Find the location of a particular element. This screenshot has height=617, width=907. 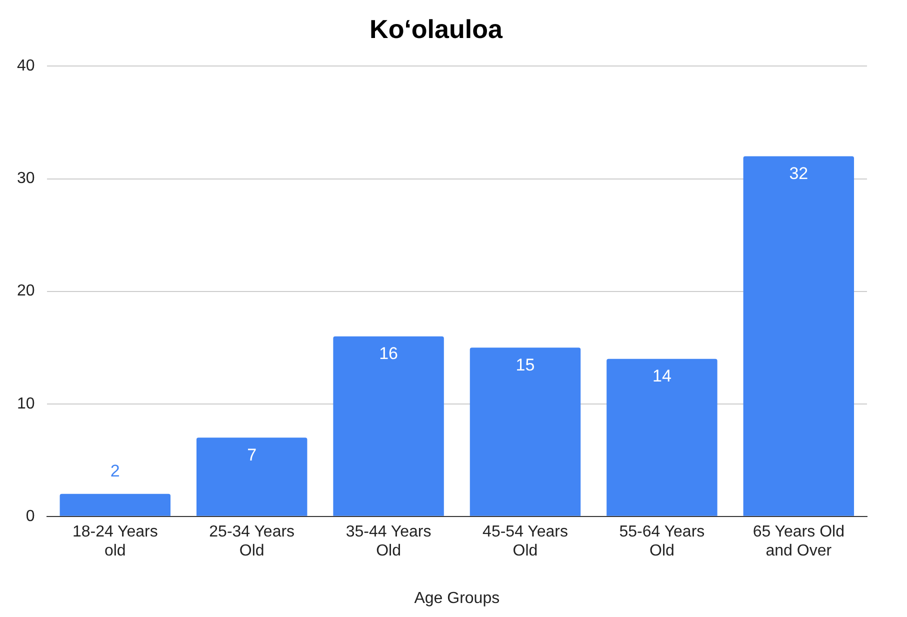

data-label: 15 is located at coordinates (525, 364).